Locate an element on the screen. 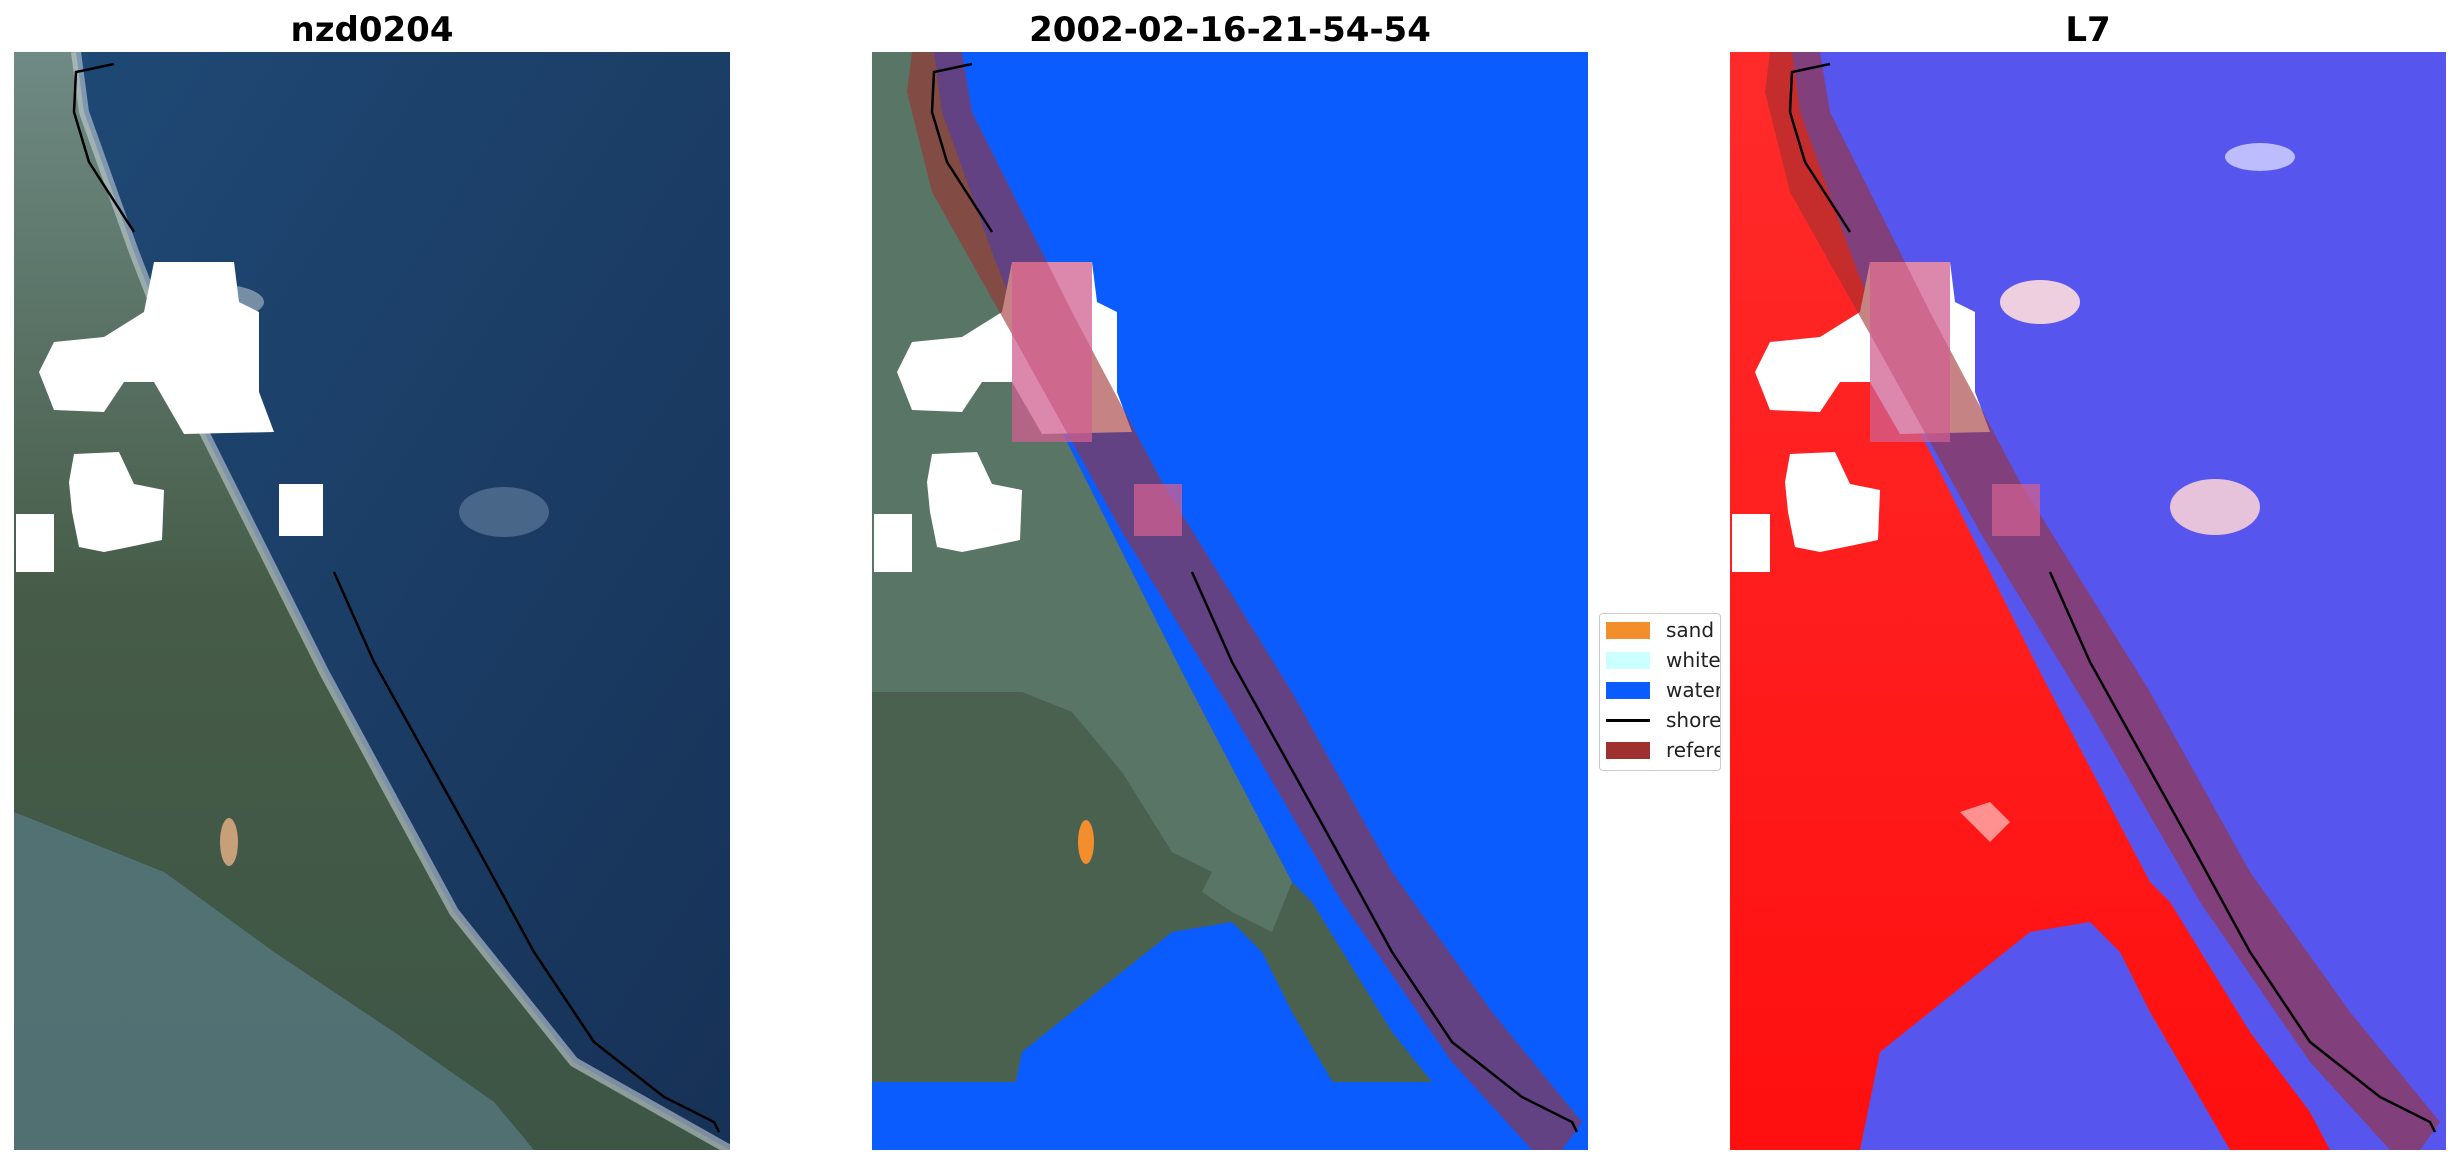 This screenshot has width=2460, height=1167. legend-label-shoreline: shoreline is located at coordinates (1693, 720).